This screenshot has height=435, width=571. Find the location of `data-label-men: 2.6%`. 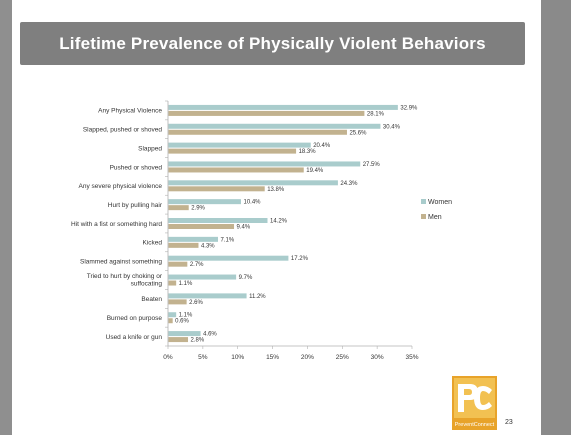

data-label-men: 2.6% is located at coordinates (196, 303).